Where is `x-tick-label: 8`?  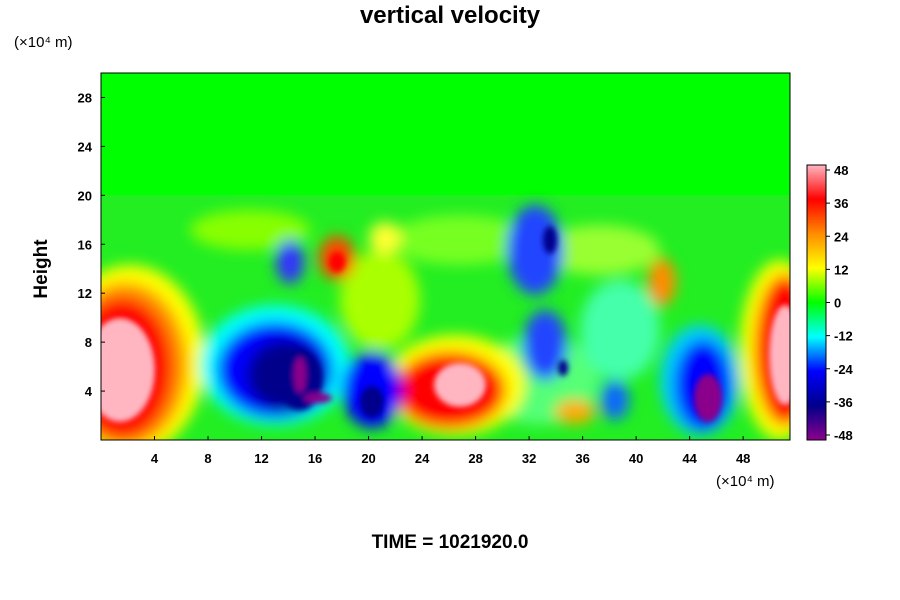
x-tick-label: 8 is located at coordinates (207, 458).